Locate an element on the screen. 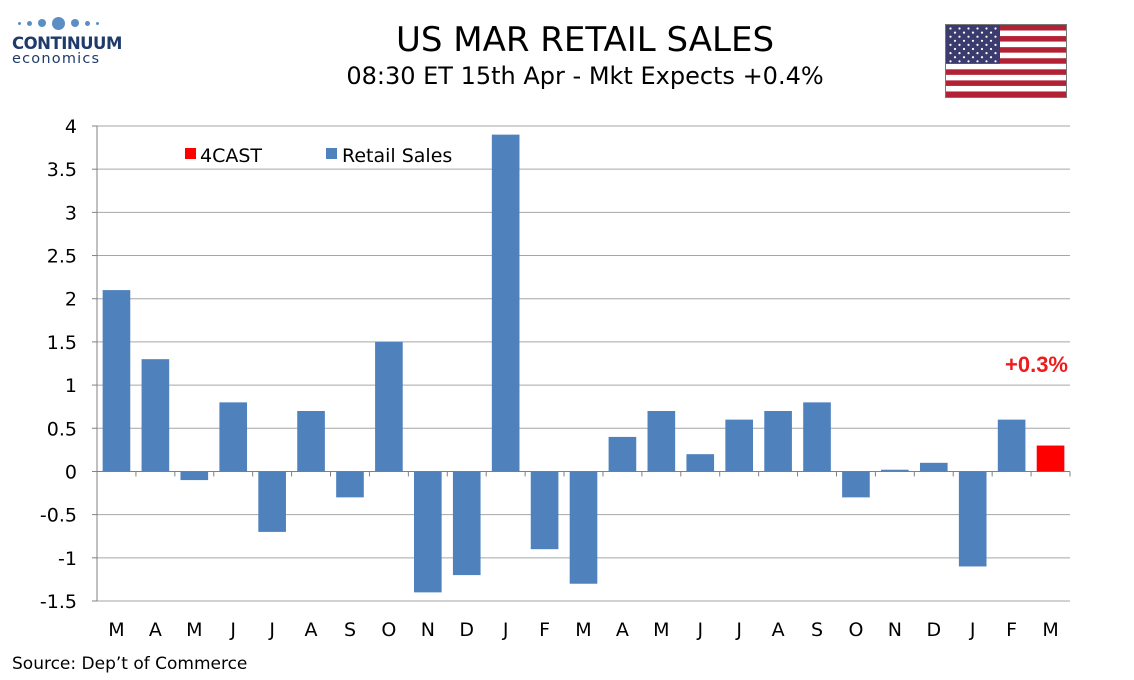 The image size is (1134, 680). source-note: Source: Dep’t of Commerce is located at coordinates (130, 664).